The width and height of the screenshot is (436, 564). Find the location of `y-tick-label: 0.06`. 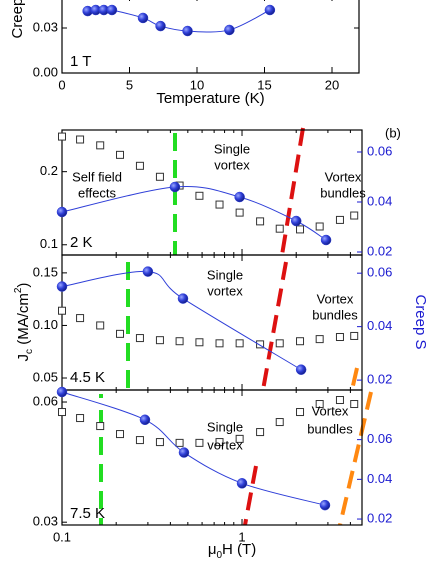

y-tick-label: 0.06 is located at coordinates (45, 400).